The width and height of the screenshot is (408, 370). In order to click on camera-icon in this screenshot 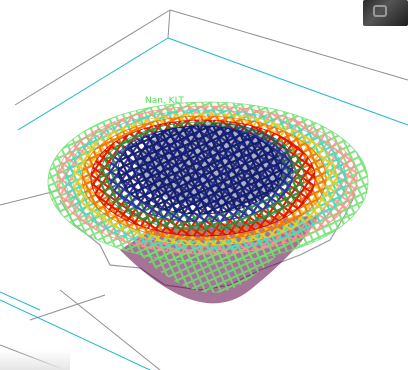, I will do `click(380, 11)`.